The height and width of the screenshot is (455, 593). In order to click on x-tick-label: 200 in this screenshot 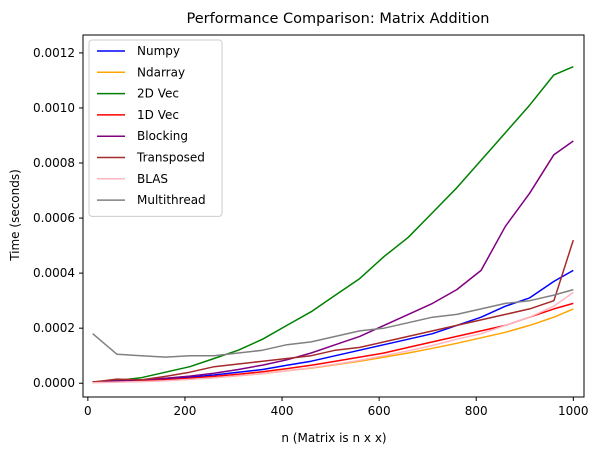, I will do `click(184, 411)`.